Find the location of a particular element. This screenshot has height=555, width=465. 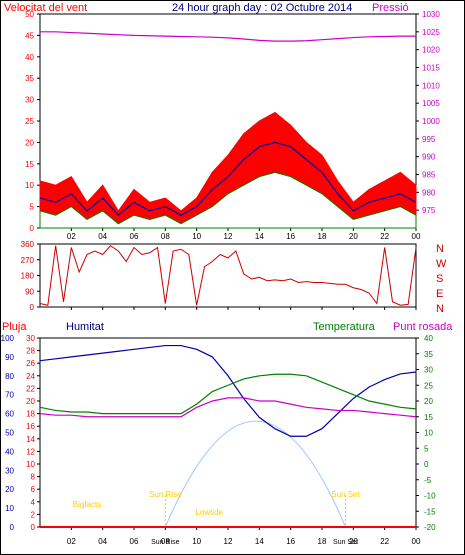

dewpoint-label: Punt rosada is located at coordinates (423, 327).